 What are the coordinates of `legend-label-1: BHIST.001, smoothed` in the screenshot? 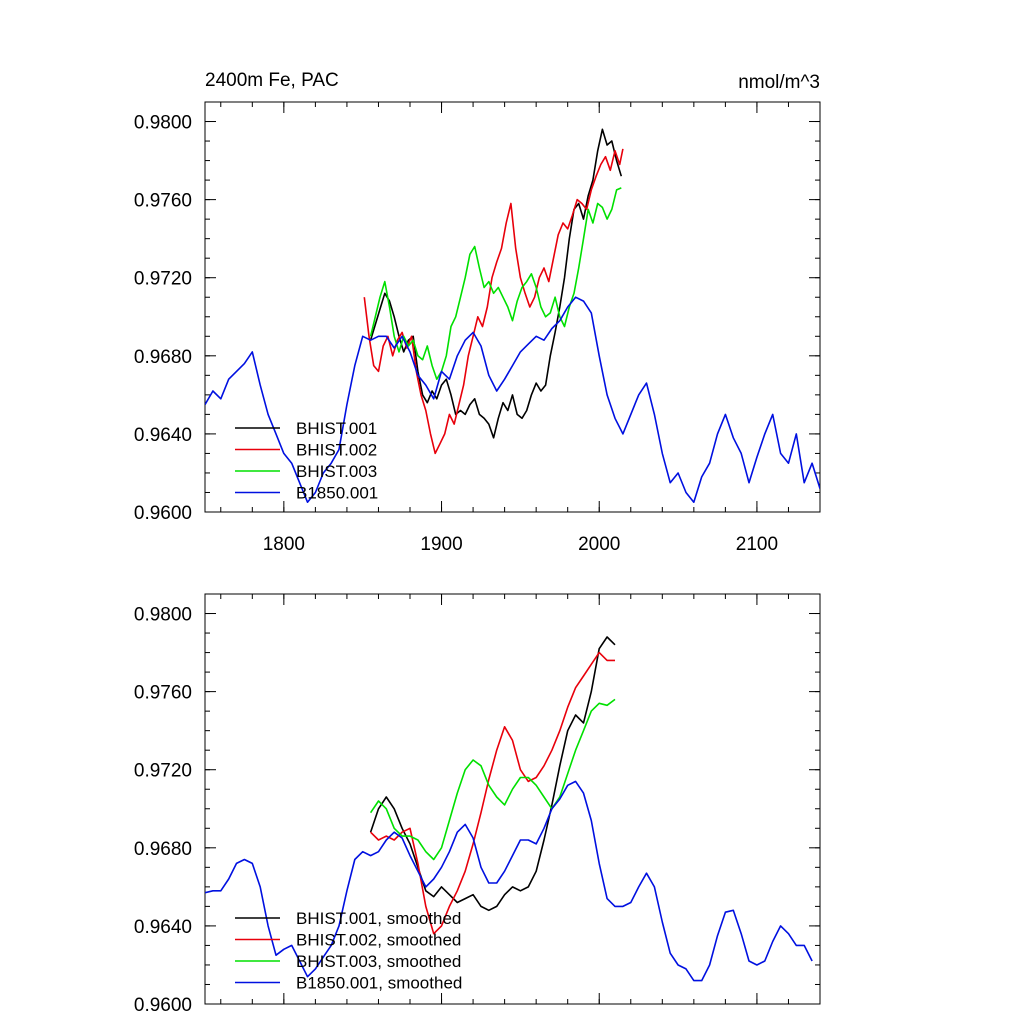 It's located at (378, 918).